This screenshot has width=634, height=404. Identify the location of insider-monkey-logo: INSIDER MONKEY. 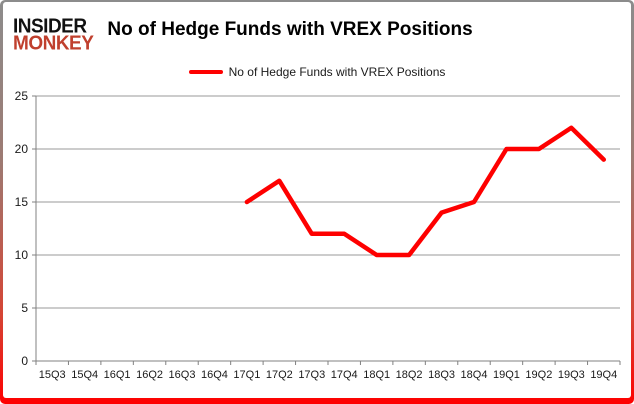
(53, 34).